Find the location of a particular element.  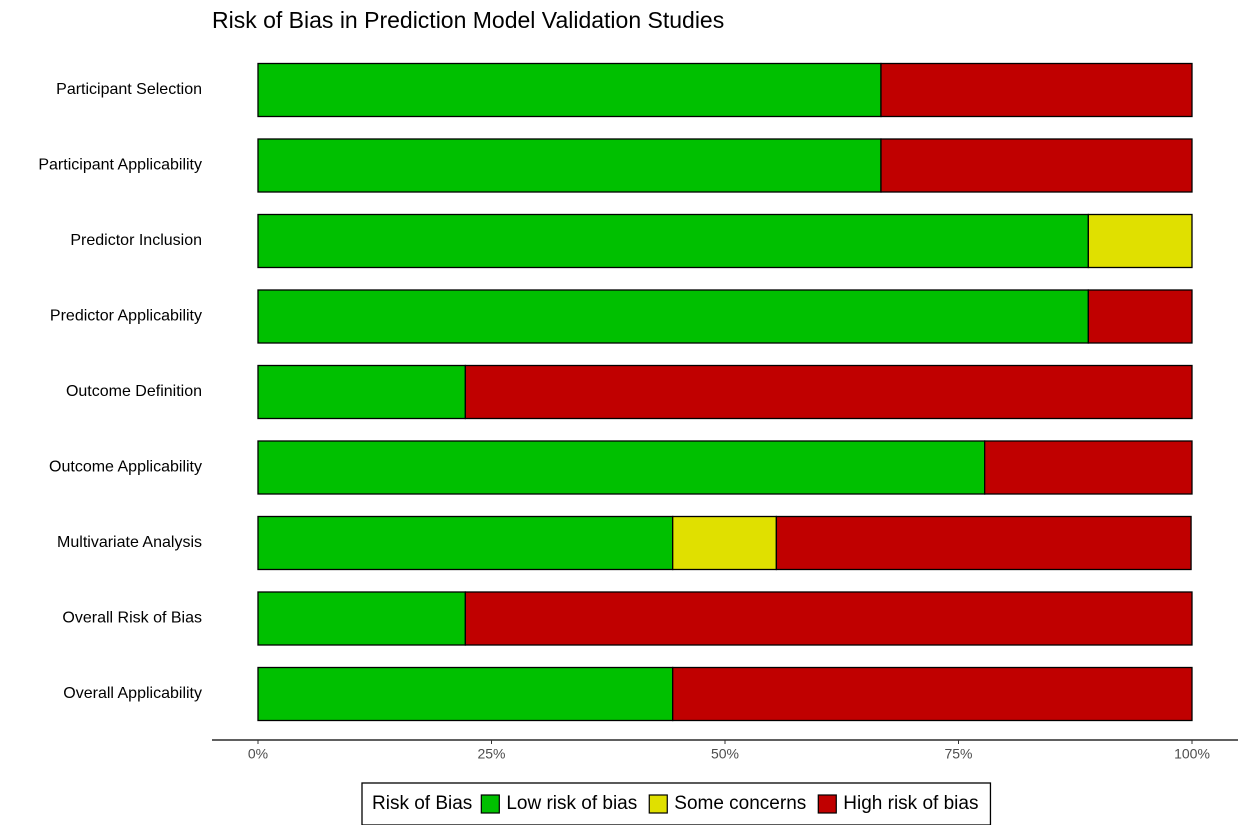

x-tick-label: 0% is located at coordinates (258, 754).